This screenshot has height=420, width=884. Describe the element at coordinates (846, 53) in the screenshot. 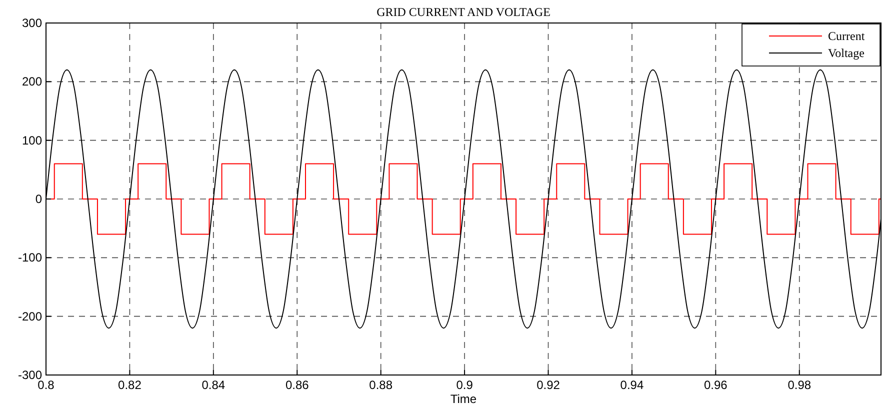

I see `legend-label: Voltage` at that location.